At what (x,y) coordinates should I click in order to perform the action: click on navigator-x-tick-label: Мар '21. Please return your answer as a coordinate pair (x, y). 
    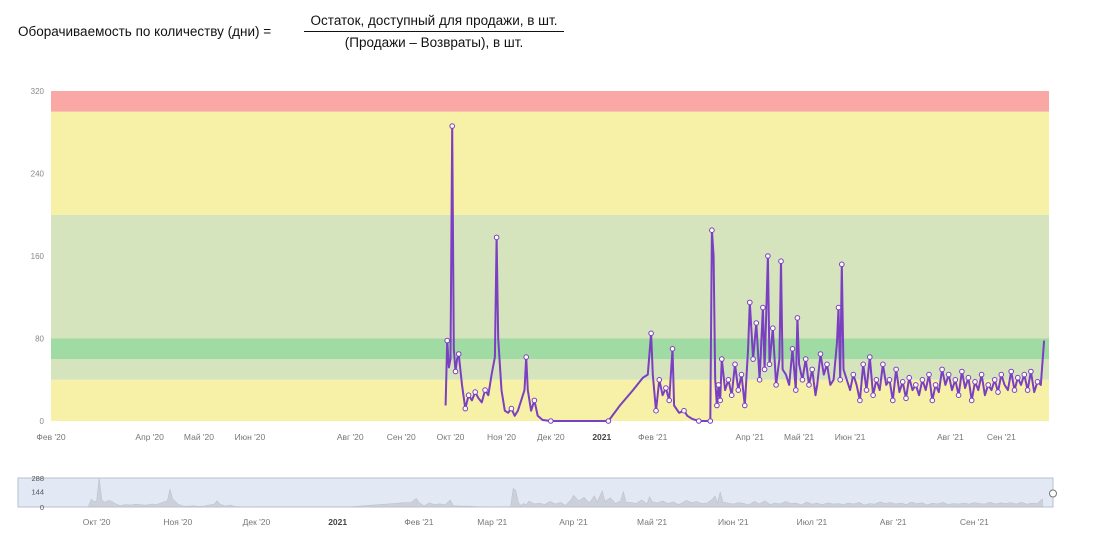
    Looking at the image, I should click on (492, 522).